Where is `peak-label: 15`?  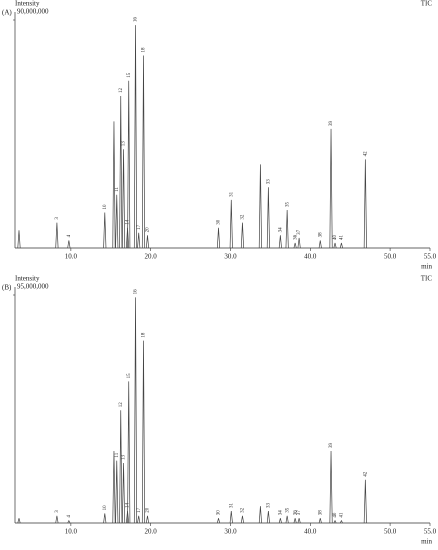
peak-label: 15 is located at coordinates (129, 376).